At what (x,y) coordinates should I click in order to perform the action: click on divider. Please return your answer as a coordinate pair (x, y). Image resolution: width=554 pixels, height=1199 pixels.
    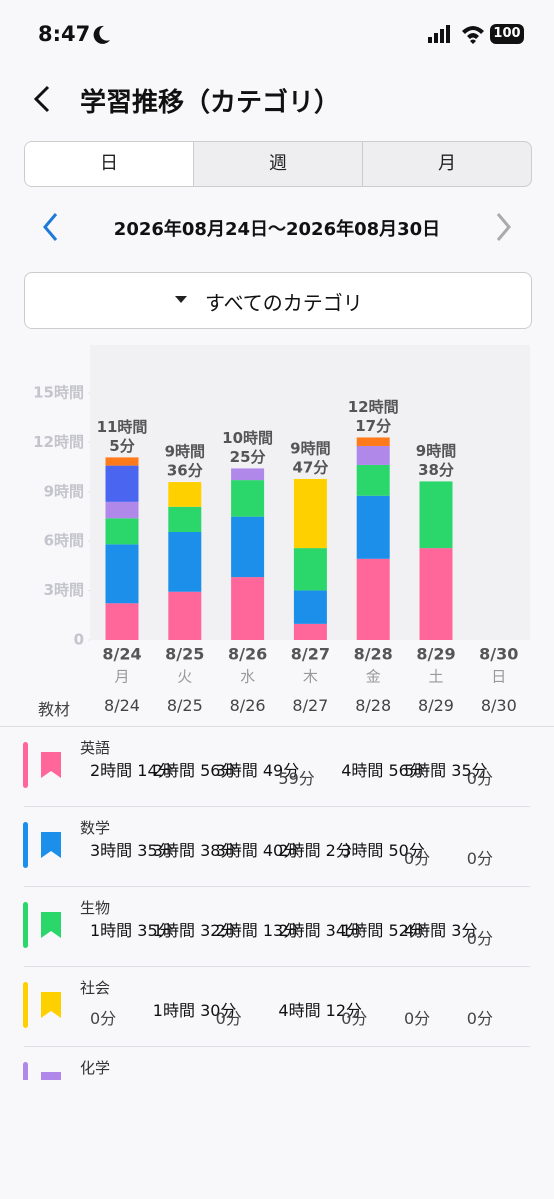
    Looking at the image, I should click on (277, 726).